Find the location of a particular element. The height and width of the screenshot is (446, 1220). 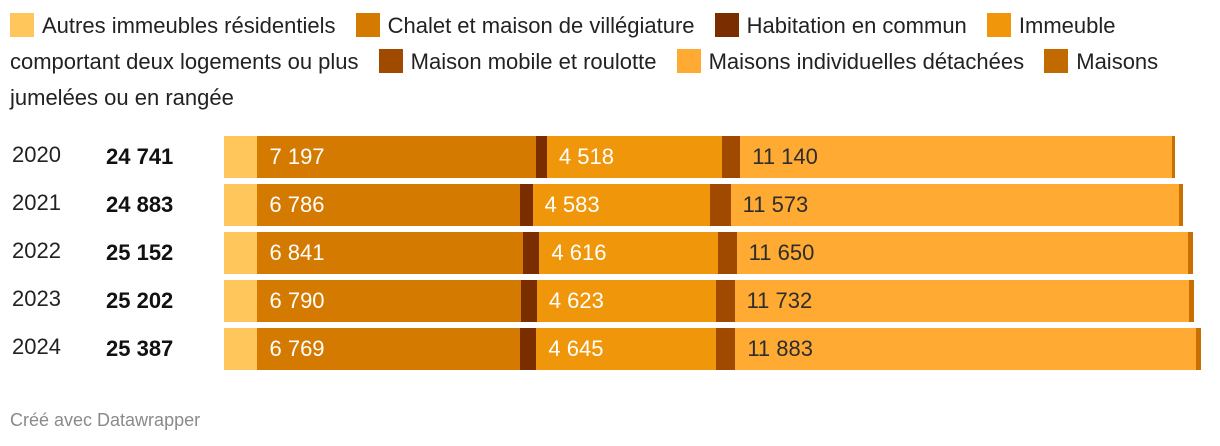

year-label: 2024 is located at coordinates (36, 346).